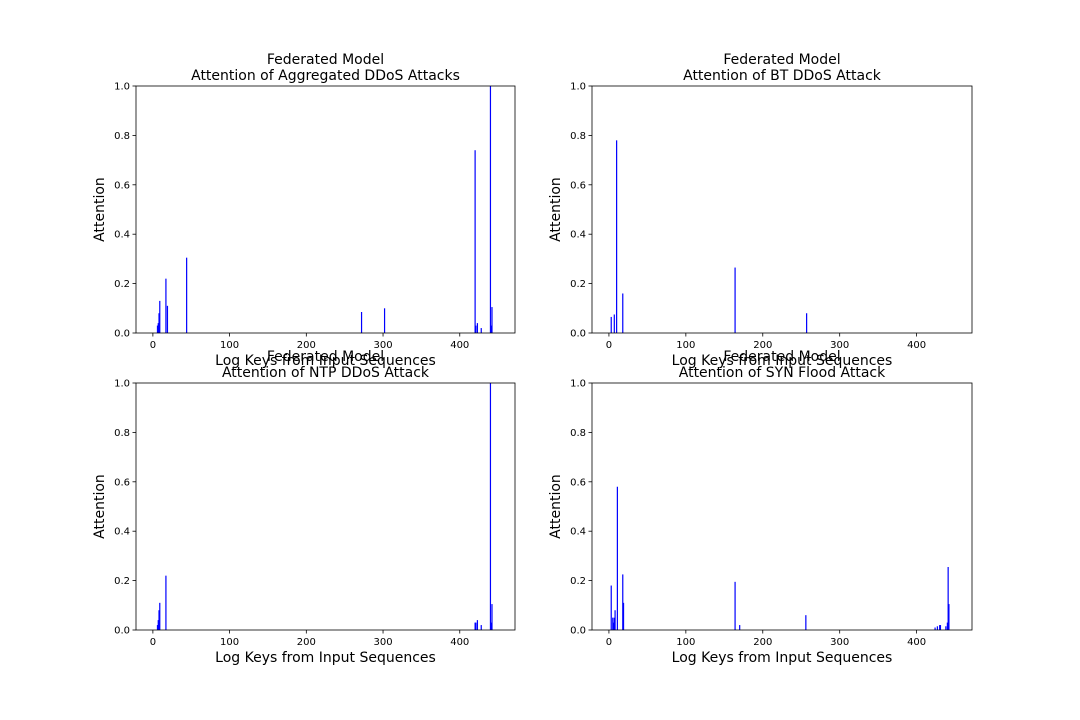 The image size is (1080, 720). I want to click on chart-subtitle: Attention of BT DDoS Attack, so click(782, 76).